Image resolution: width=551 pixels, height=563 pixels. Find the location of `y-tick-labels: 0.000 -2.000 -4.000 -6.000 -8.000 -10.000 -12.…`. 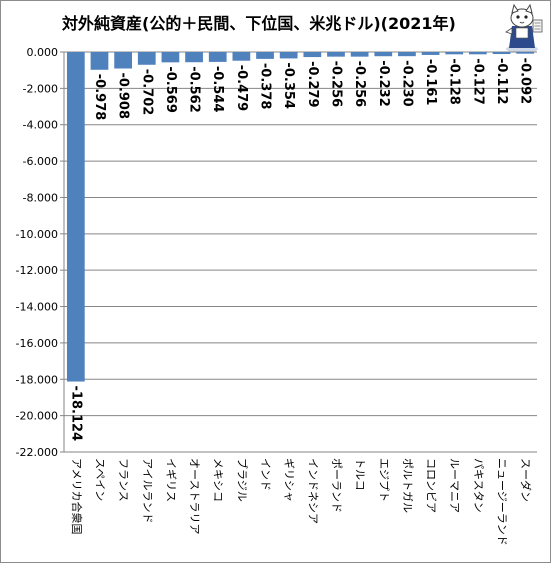

y-tick-labels: 0.000 -2.000 -4.000 -6.000 -8.000 -10.000 -12.… is located at coordinates (37, 252).